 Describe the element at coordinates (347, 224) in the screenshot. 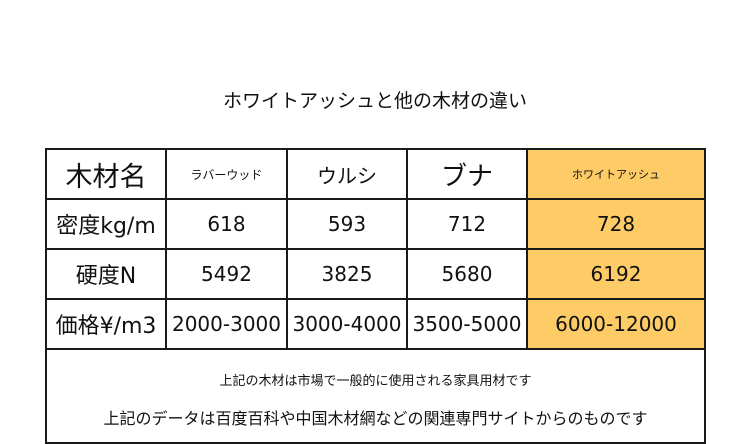

I see `cell-density-urushi: 593` at that location.